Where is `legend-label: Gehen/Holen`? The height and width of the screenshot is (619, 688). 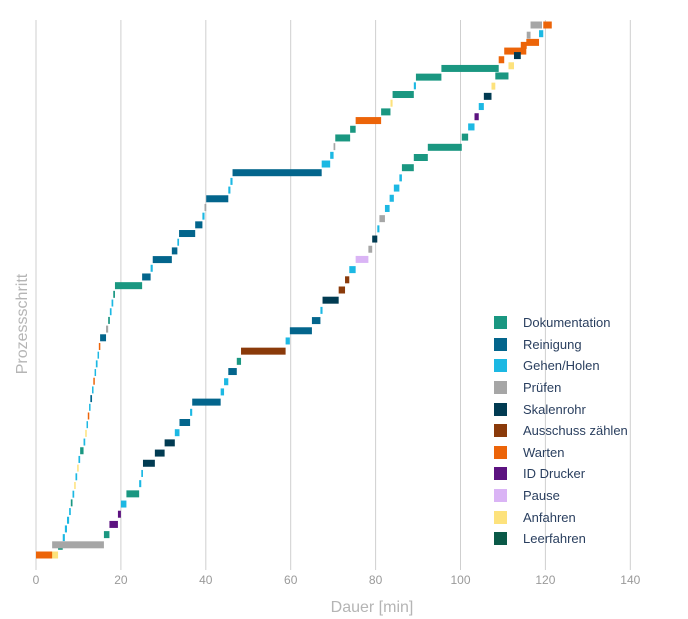 legend-label: Gehen/Holen is located at coordinates (561, 366).